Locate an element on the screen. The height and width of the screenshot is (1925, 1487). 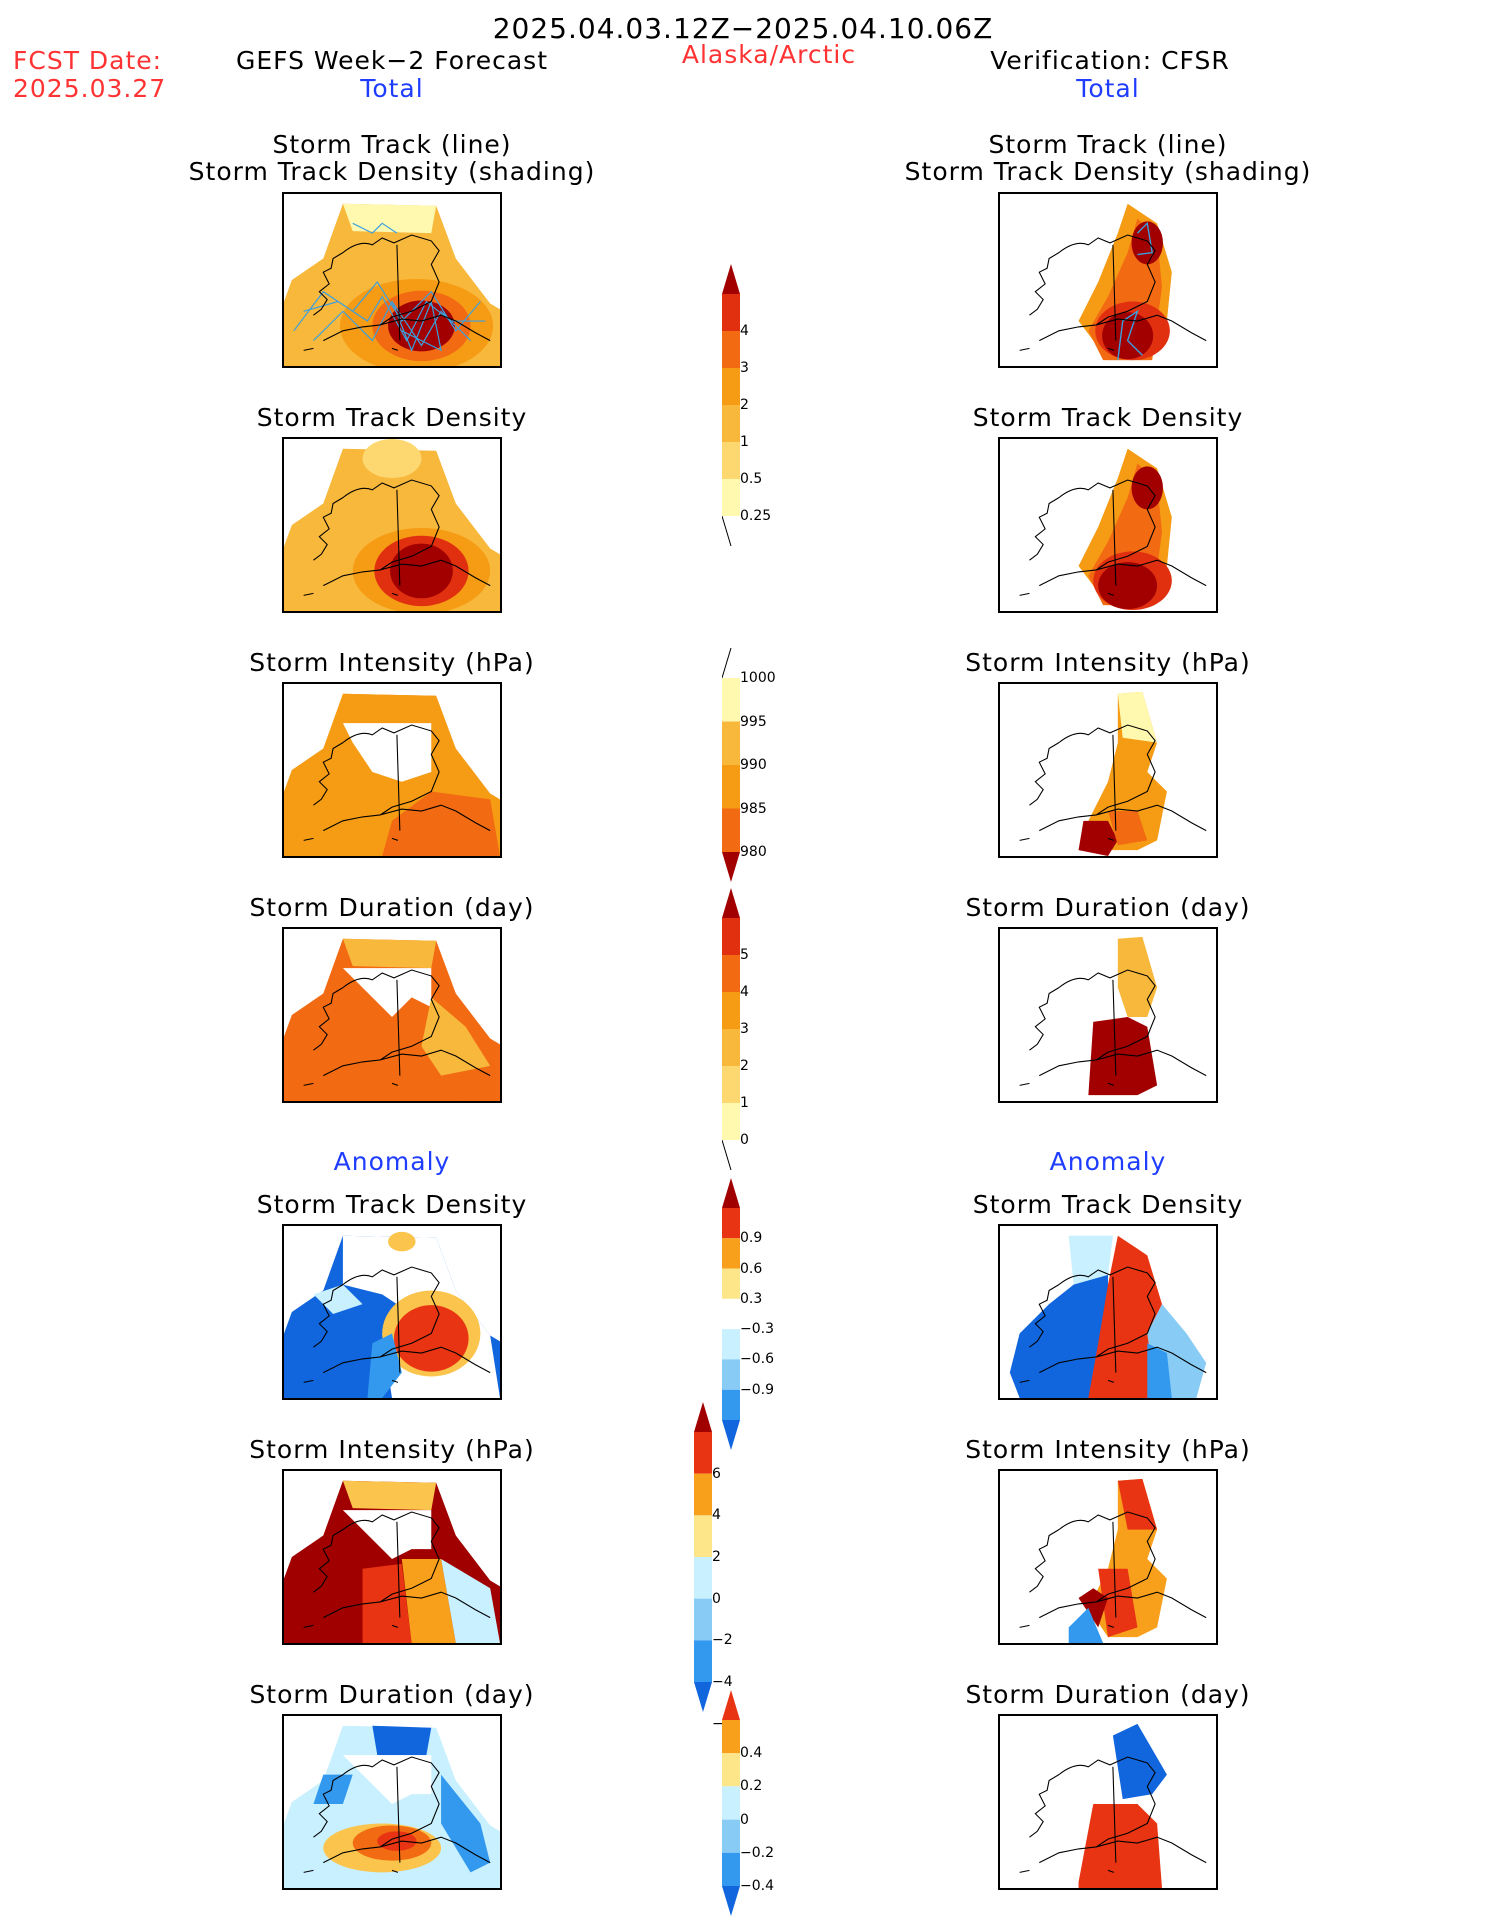
colorbar-track-density-total: 4 3 2 1 0.5 0.25 is located at coordinates (777, 405).